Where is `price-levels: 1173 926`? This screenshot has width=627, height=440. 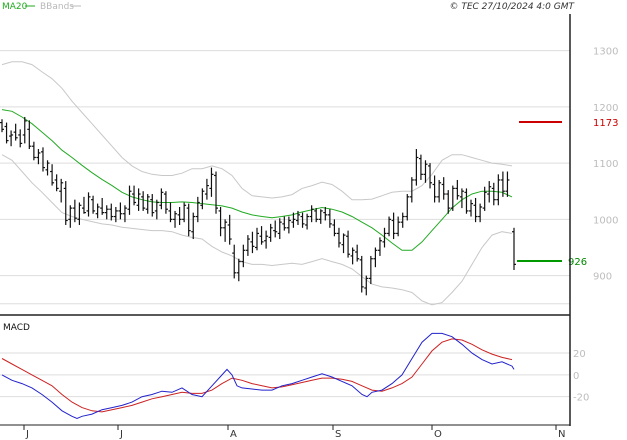 price-levels: 1173 926 is located at coordinates (567, 193).